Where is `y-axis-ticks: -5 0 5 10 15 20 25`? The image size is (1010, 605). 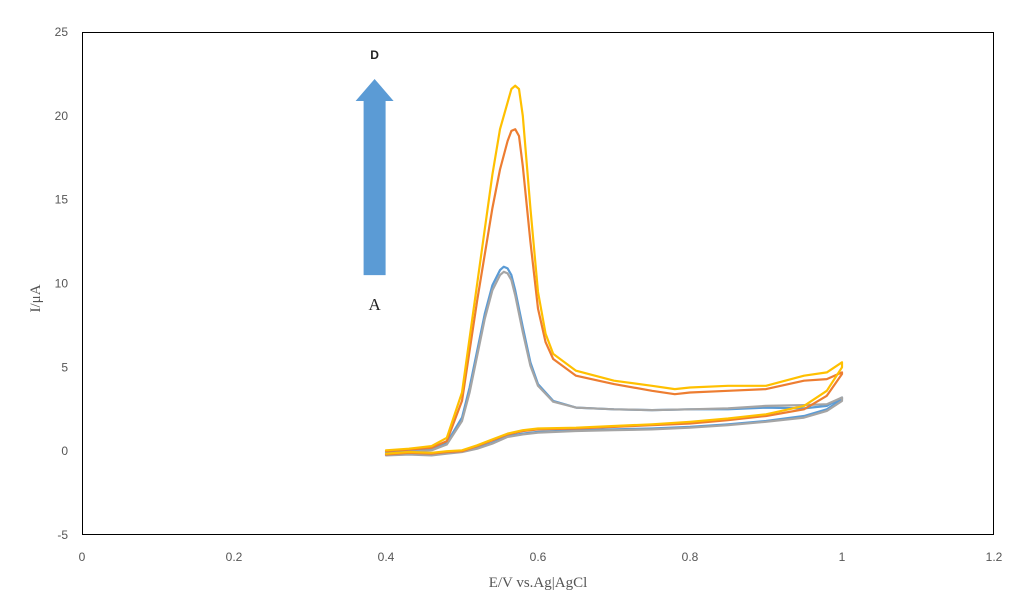 y-axis-ticks: -5 0 5 10 15 20 25 is located at coordinates (62, 283).